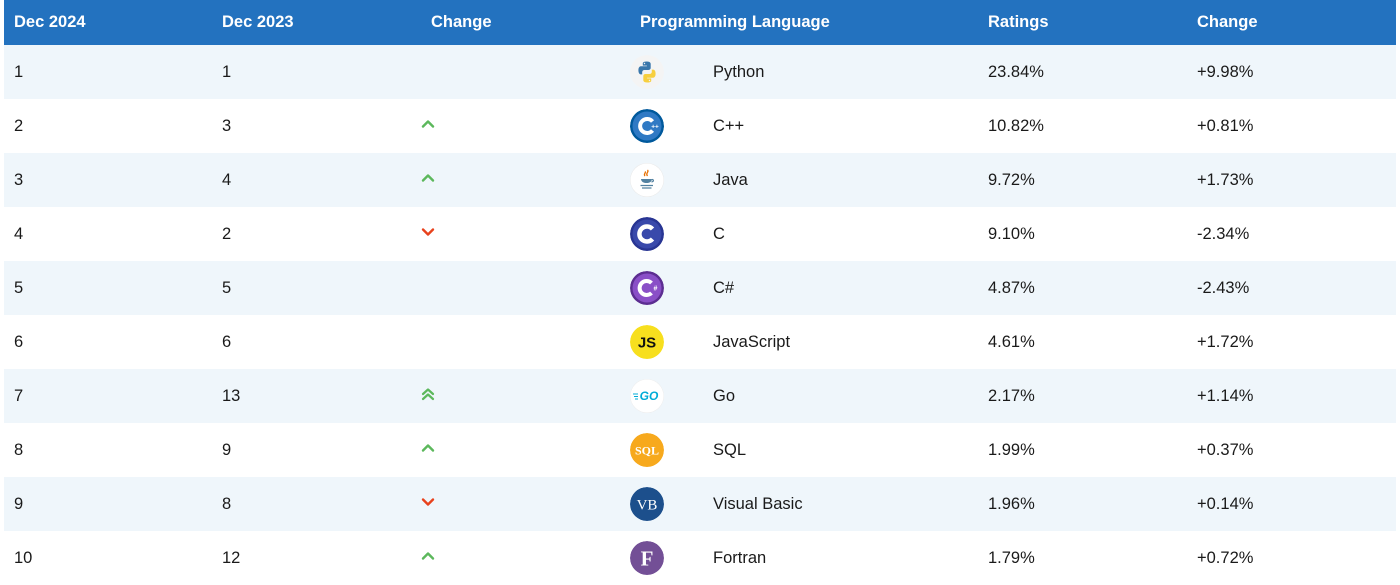 The width and height of the screenshot is (1400, 585). Describe the element at coordinates (1011, 395) in the screenshot. I see `rating-value: 2.17%` at that location.